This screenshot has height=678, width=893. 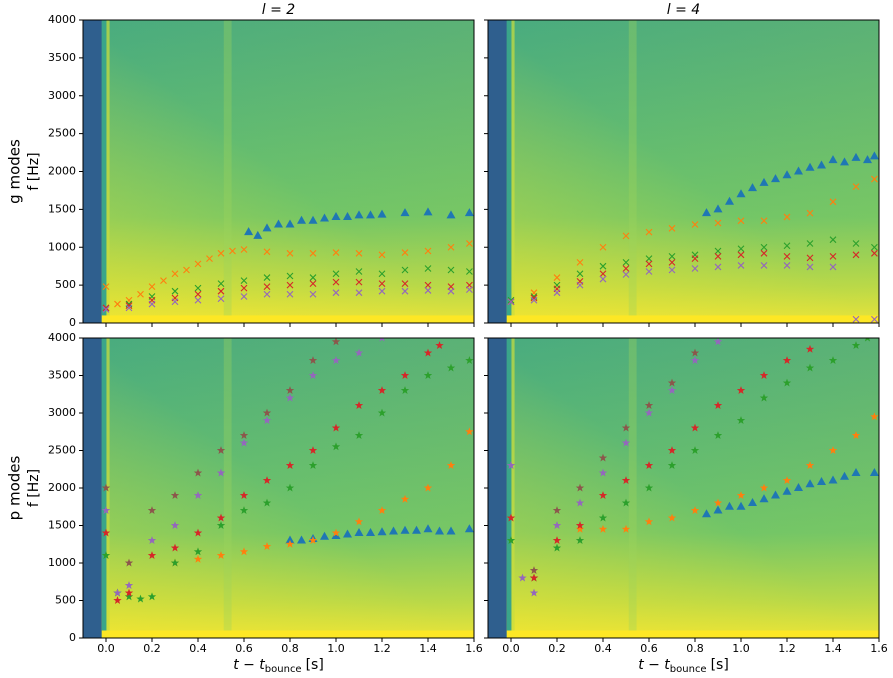 I want to click on y-tick-label: 3500, so click(x=62, y=57).